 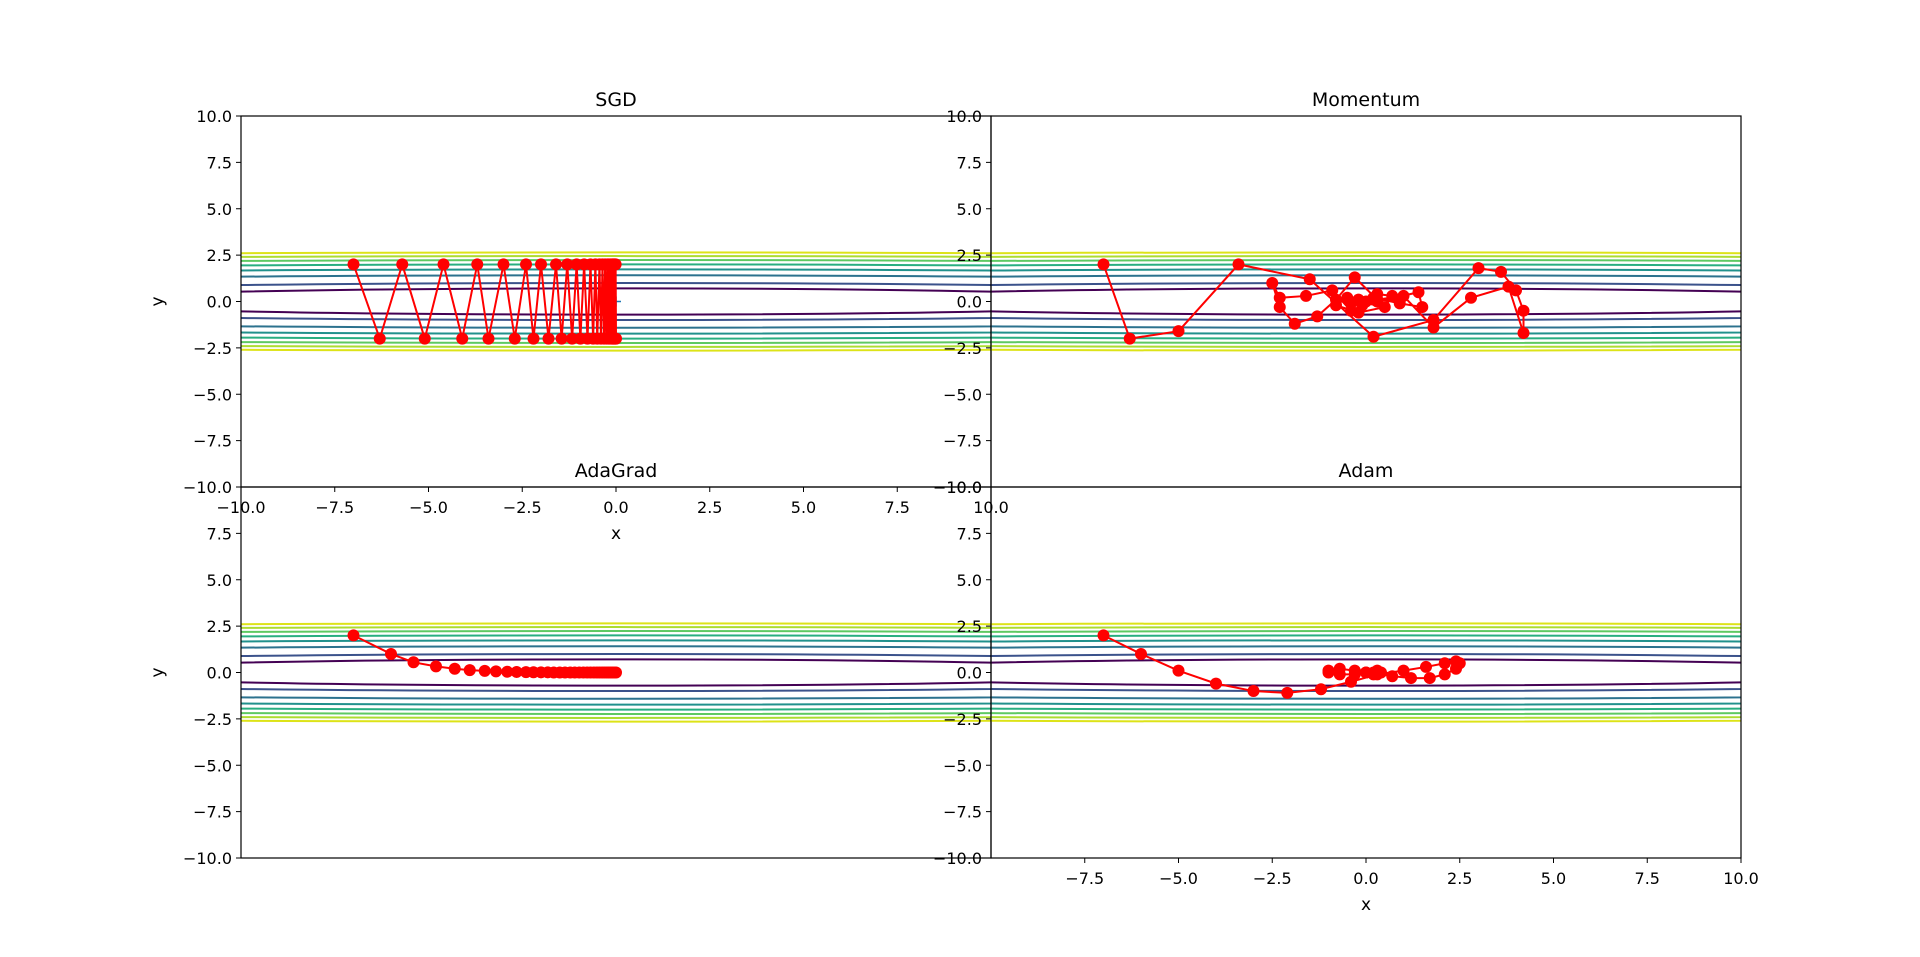 I want to click on x-tick-label: −2.5, so click(x=522, y=507).